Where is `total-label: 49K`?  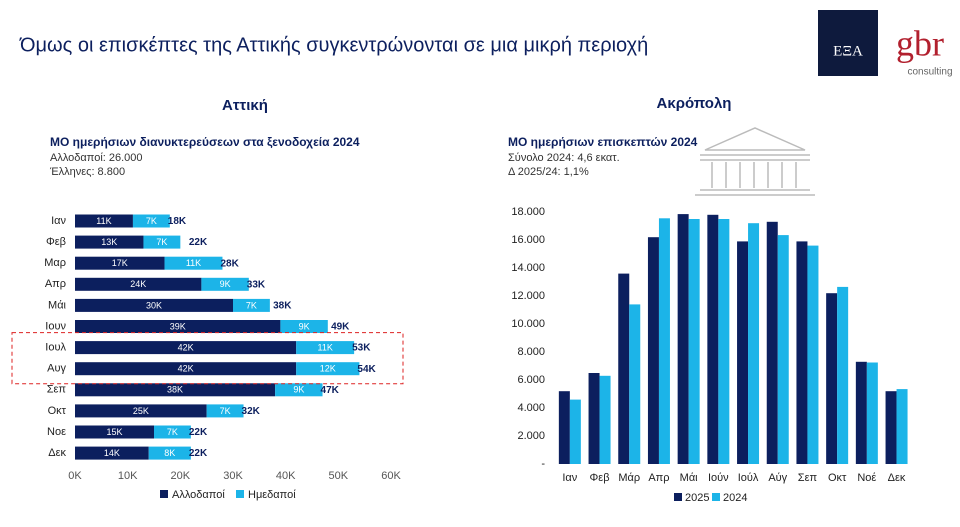 total-label: 49K is located at coordinates (340, 327).